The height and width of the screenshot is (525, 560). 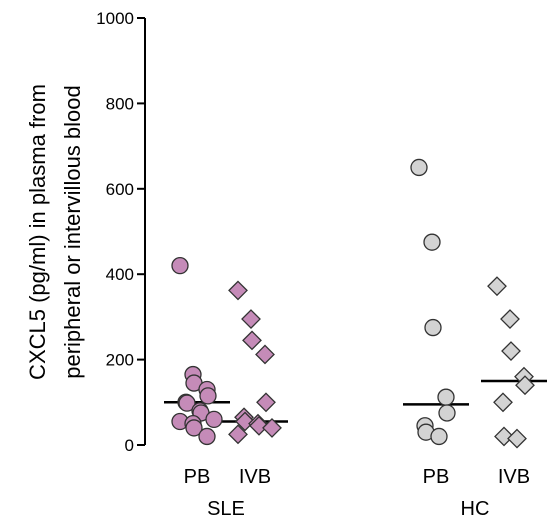 What do you see at coordinates (121, 232) in the screenshot?
I see `y-axis: 0 200 400 600 800 1000` at bounding box center [121, 232].